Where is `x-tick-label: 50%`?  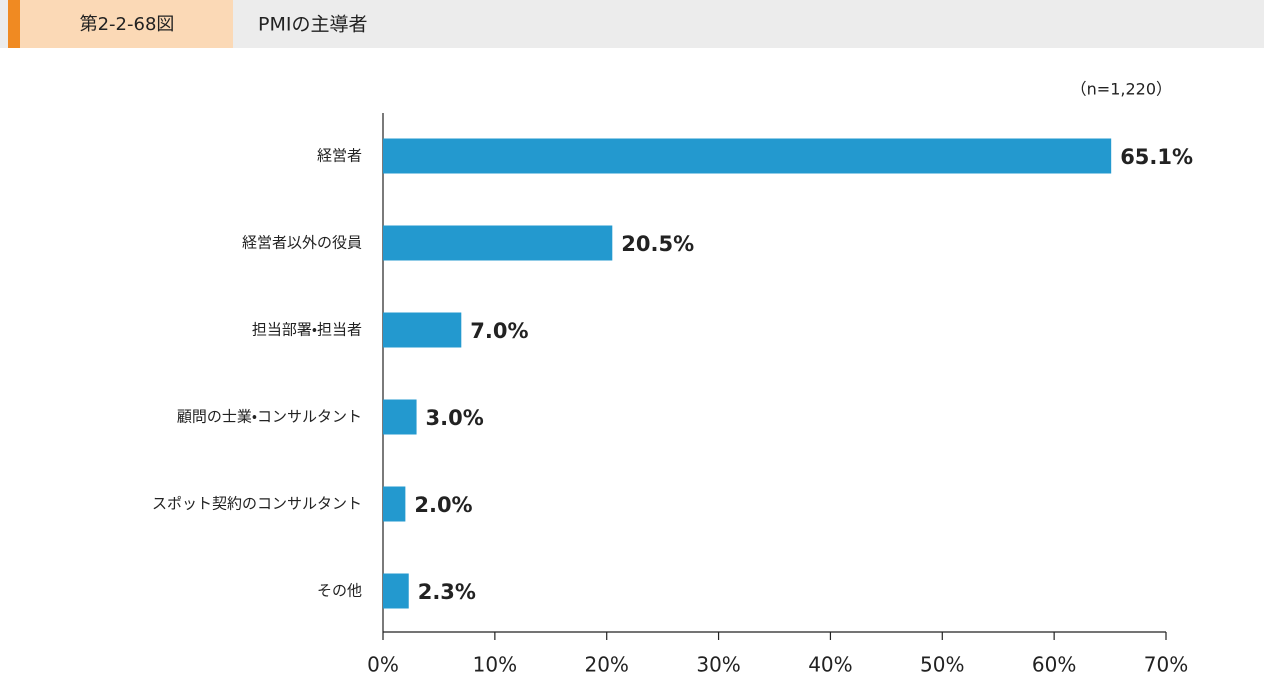
x-tick-label: 50% is located at coordinates (942, 665).